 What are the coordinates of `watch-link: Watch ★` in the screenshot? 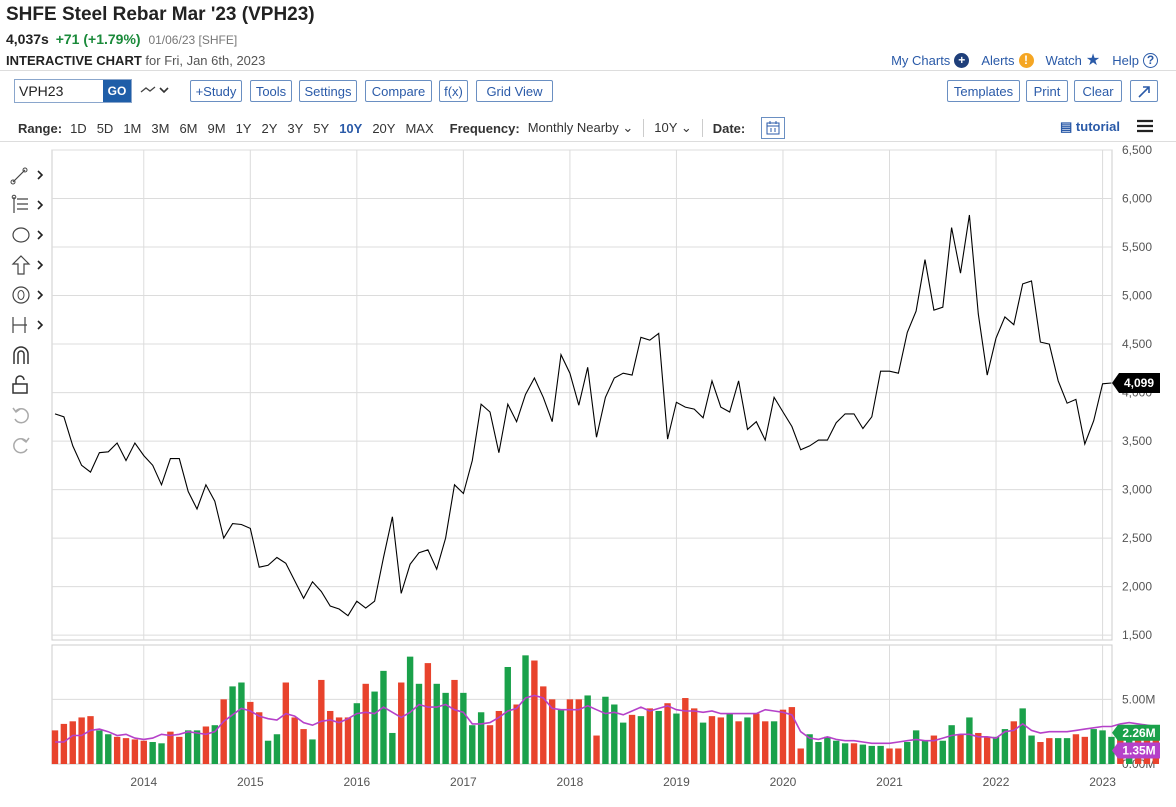 It's located at (1073, 60).